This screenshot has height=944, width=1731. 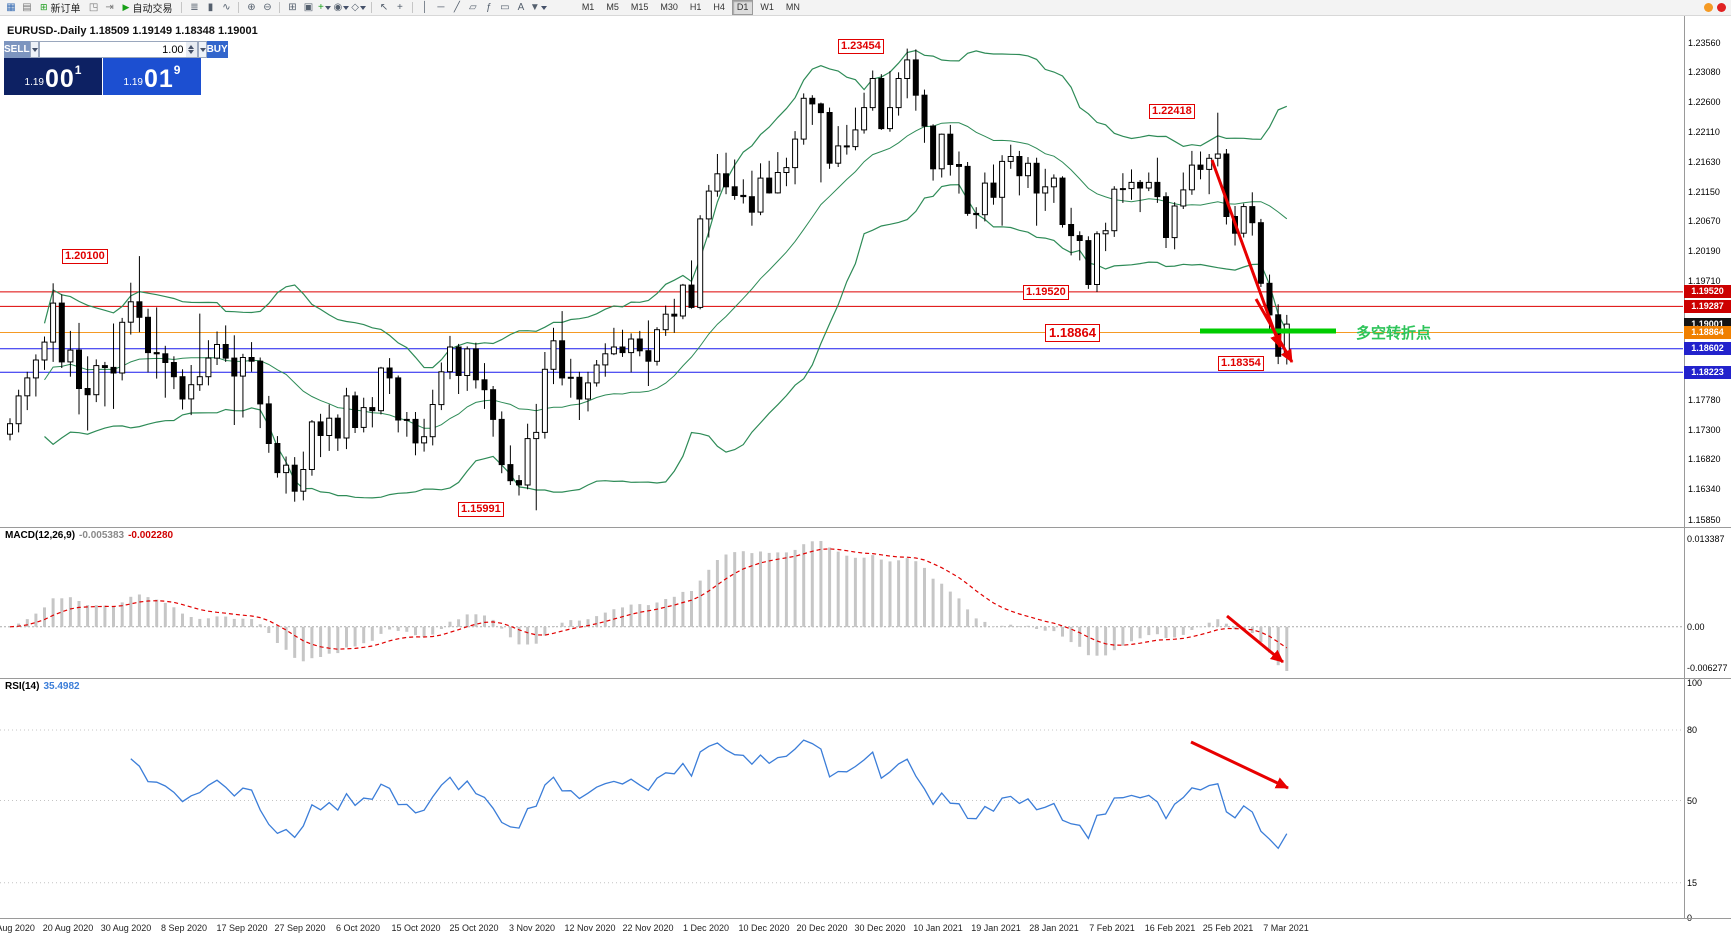 What do you see at coordinates (78, 70) in the screenshot?
I see `sell-price-pip: 1` at bounding box center [78, 70].